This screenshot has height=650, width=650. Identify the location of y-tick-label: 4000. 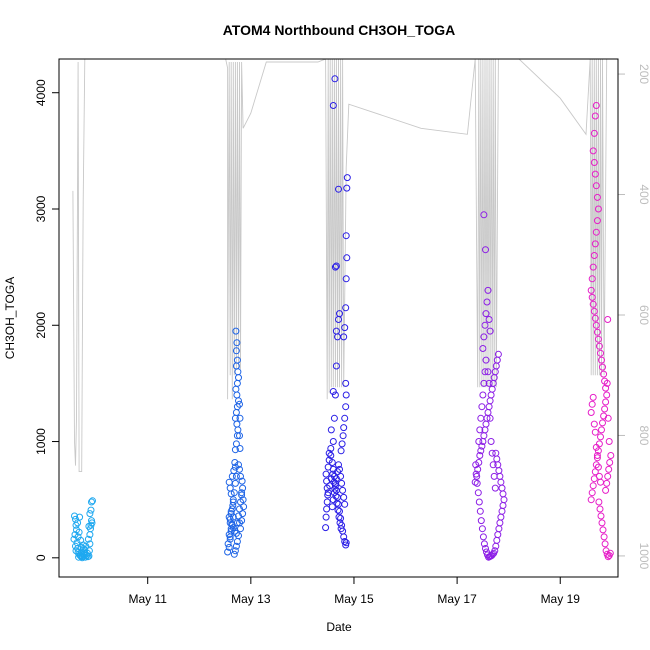
(41, 92).